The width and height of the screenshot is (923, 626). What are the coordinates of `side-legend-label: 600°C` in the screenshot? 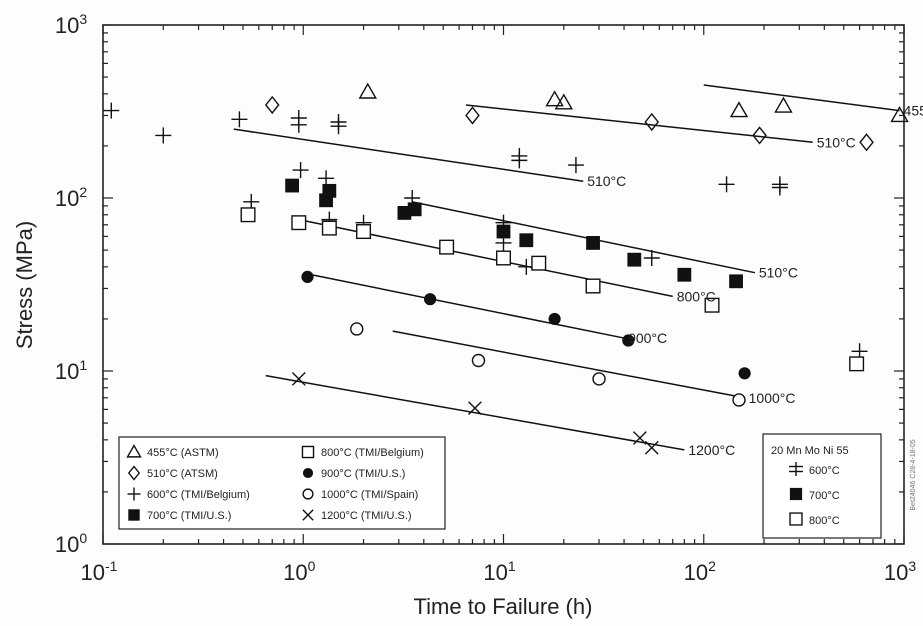 It's located at (824, 471).